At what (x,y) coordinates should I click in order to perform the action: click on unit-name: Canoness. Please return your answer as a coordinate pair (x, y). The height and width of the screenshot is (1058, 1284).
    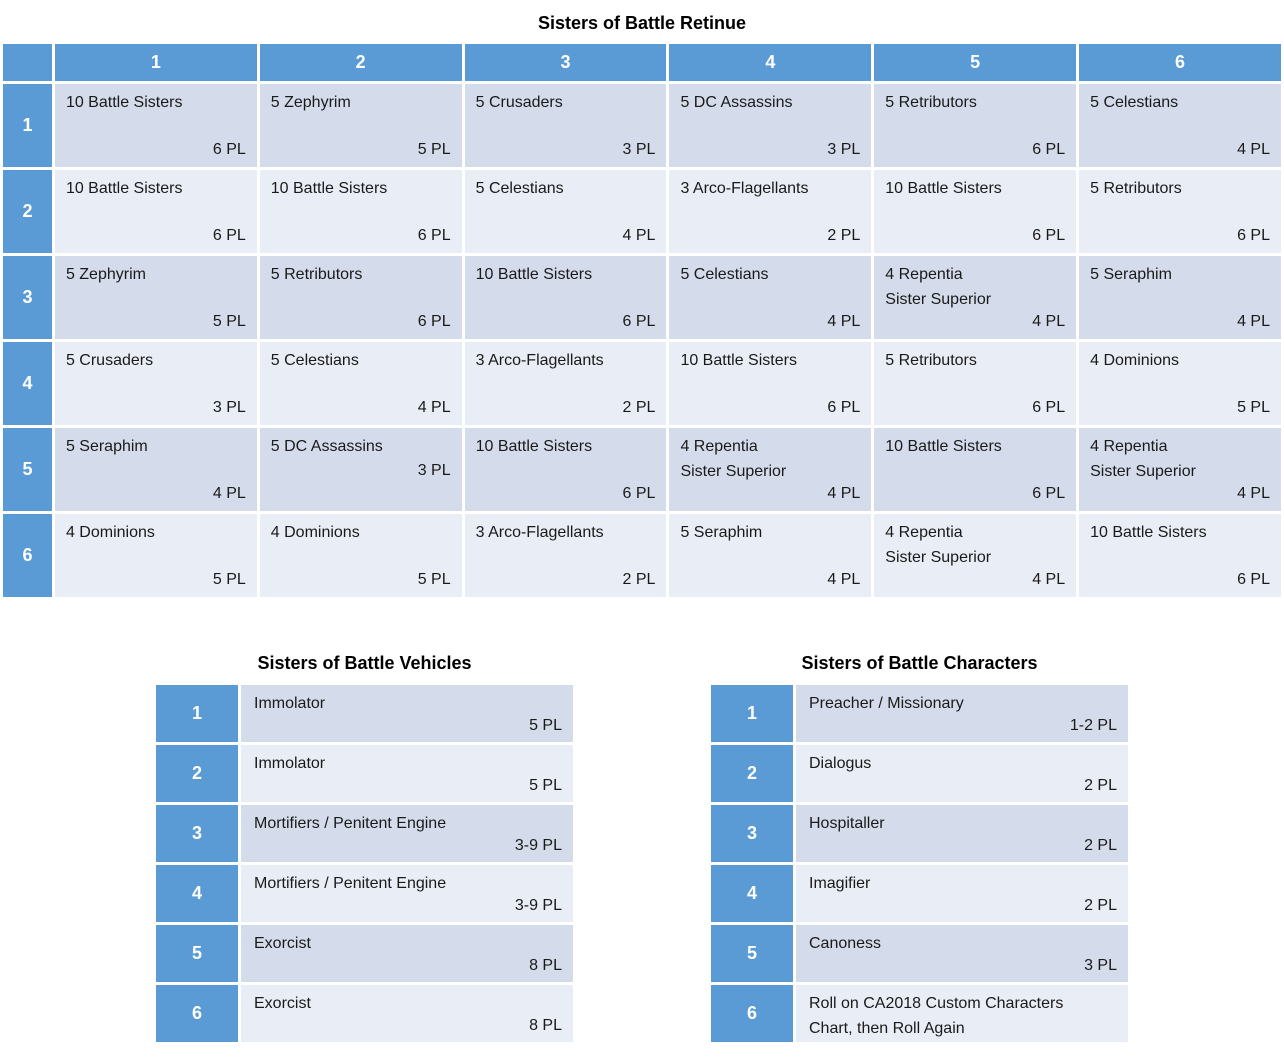
    Looking at the image, I should click on (845, 943).